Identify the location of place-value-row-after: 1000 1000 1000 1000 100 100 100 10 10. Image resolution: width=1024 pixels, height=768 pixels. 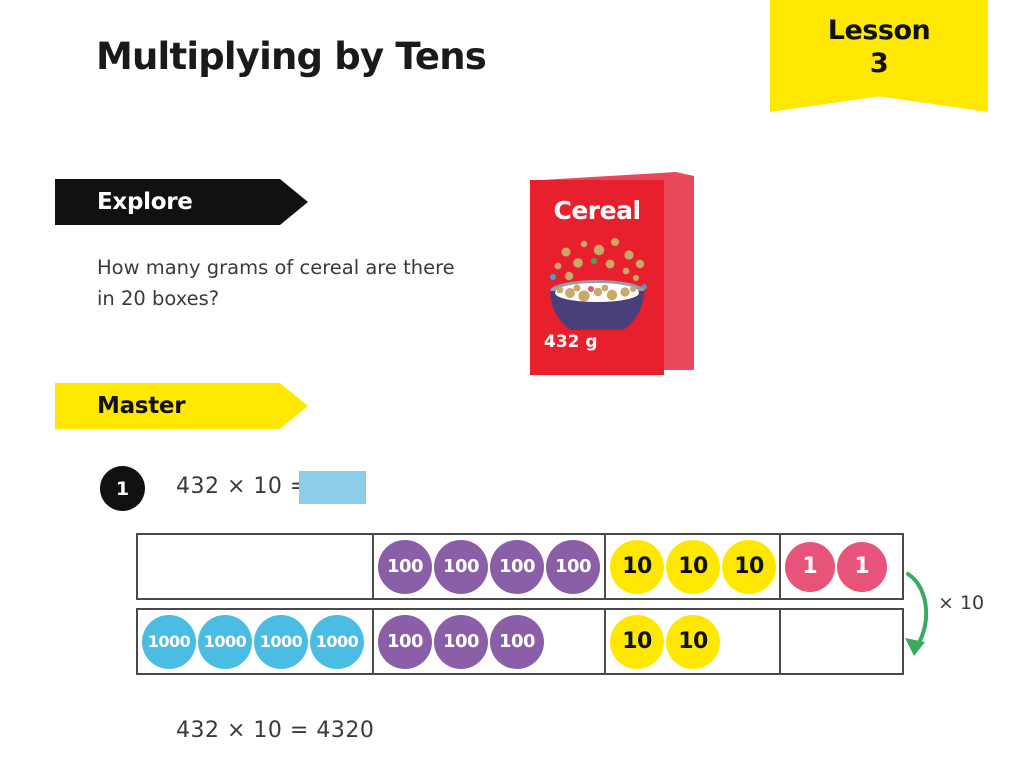
(520, 641).